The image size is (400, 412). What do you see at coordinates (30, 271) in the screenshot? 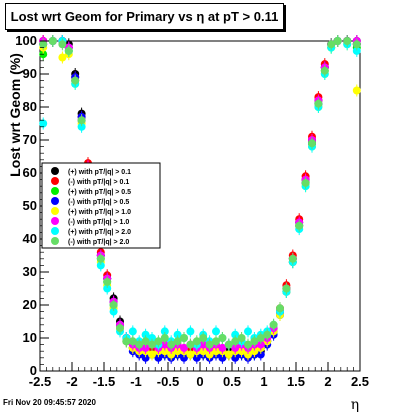
I see `y-tick-label: 30` at bounding box center [30, 271].